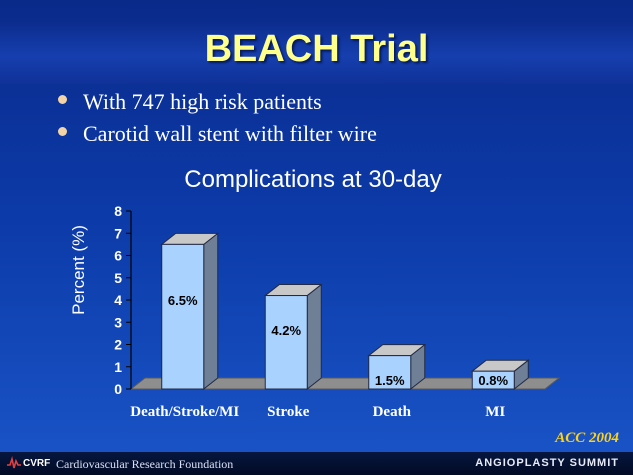 This screenshot has width=633, height=475. Describe the element at coordinates (184, 412) in the screenshot. I see `x-tick-label: Death/Stroke/MI` at that location.